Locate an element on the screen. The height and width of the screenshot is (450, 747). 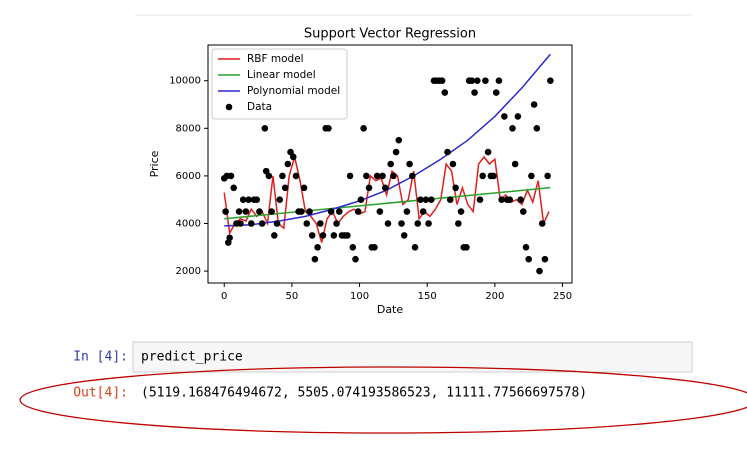
output-prompt: Out[4]: is located at coordinates (100, 393).